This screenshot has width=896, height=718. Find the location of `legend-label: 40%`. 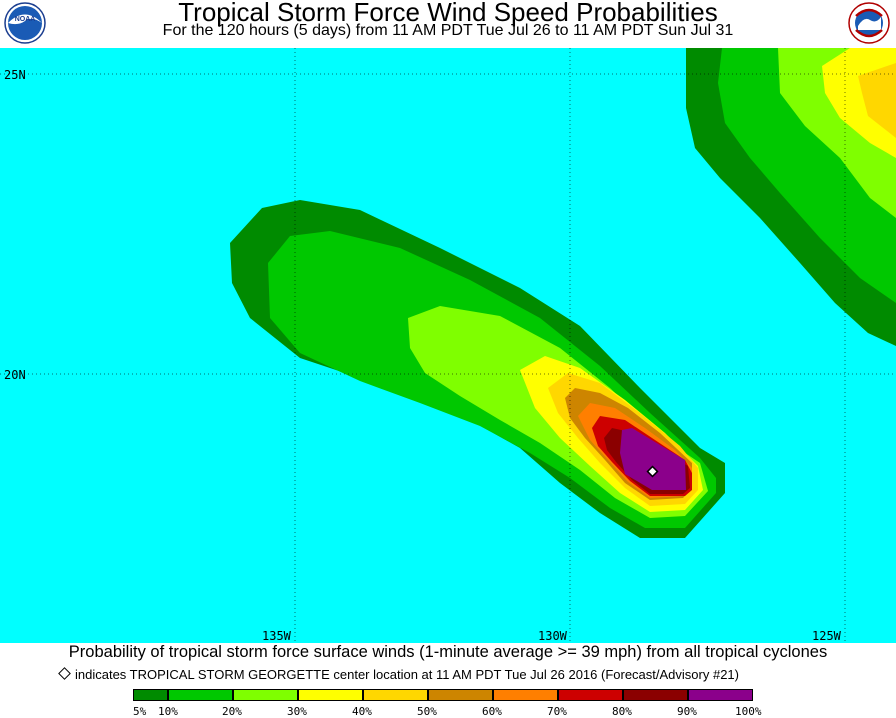

legend-label: 40% is located at coordinates (362, 711).